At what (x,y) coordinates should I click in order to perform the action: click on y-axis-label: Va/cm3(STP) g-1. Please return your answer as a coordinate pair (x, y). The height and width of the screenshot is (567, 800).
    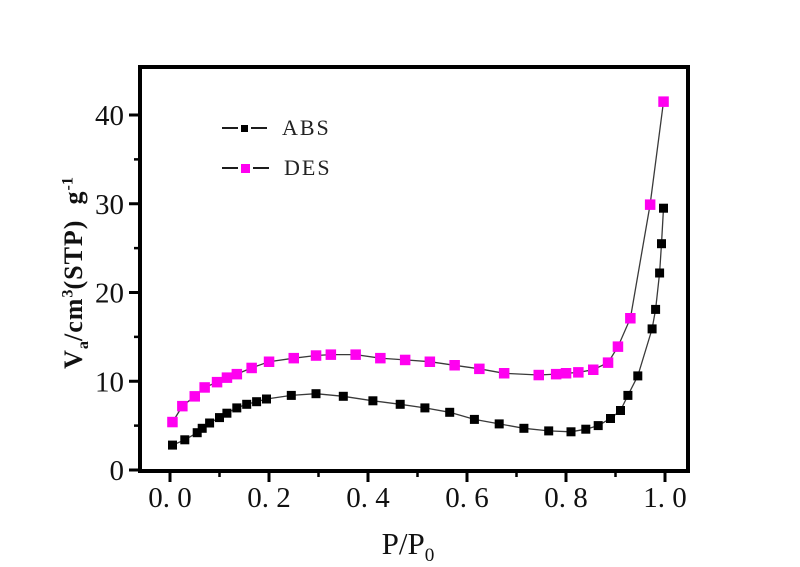
    Looking at the image, I should click on (76, 273).